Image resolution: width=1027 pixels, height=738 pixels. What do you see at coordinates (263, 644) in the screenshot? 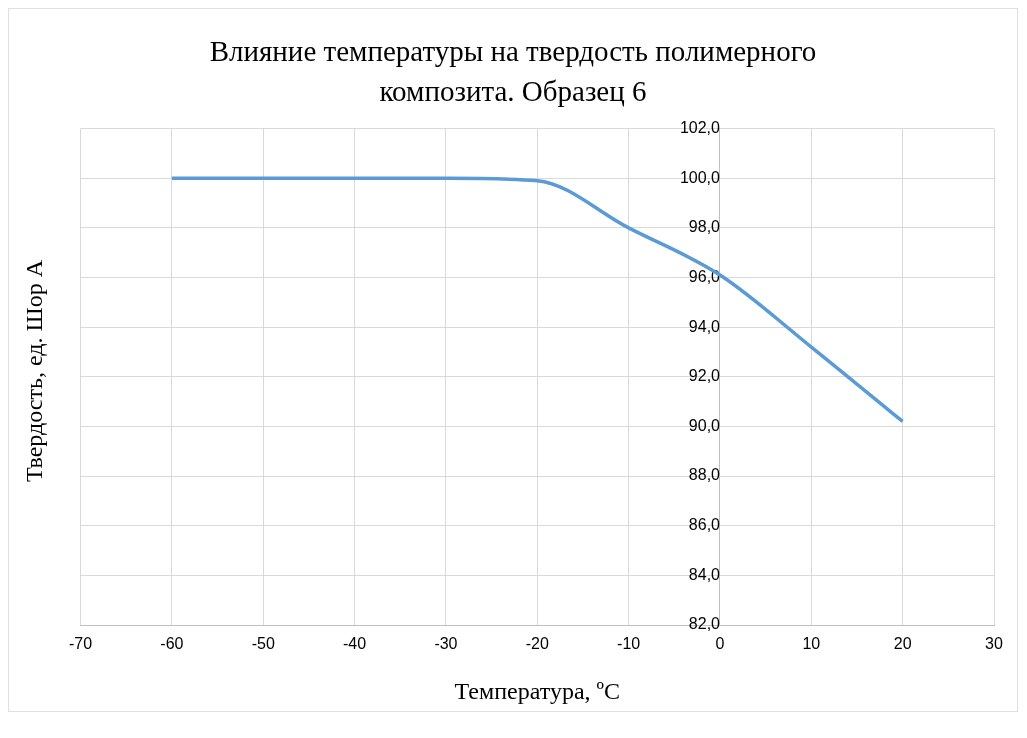
I see `x-tick-label: -50` at bounding box center [263, 644].